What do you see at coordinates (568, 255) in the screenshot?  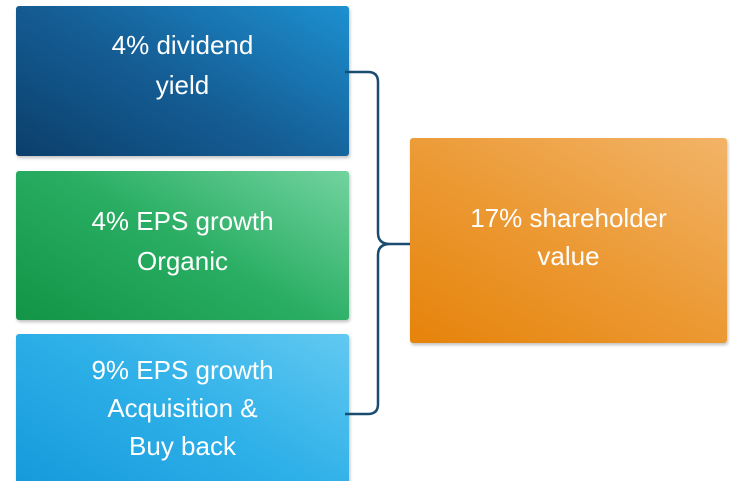 I see `box-text: value` at bounding box center [568, 255].